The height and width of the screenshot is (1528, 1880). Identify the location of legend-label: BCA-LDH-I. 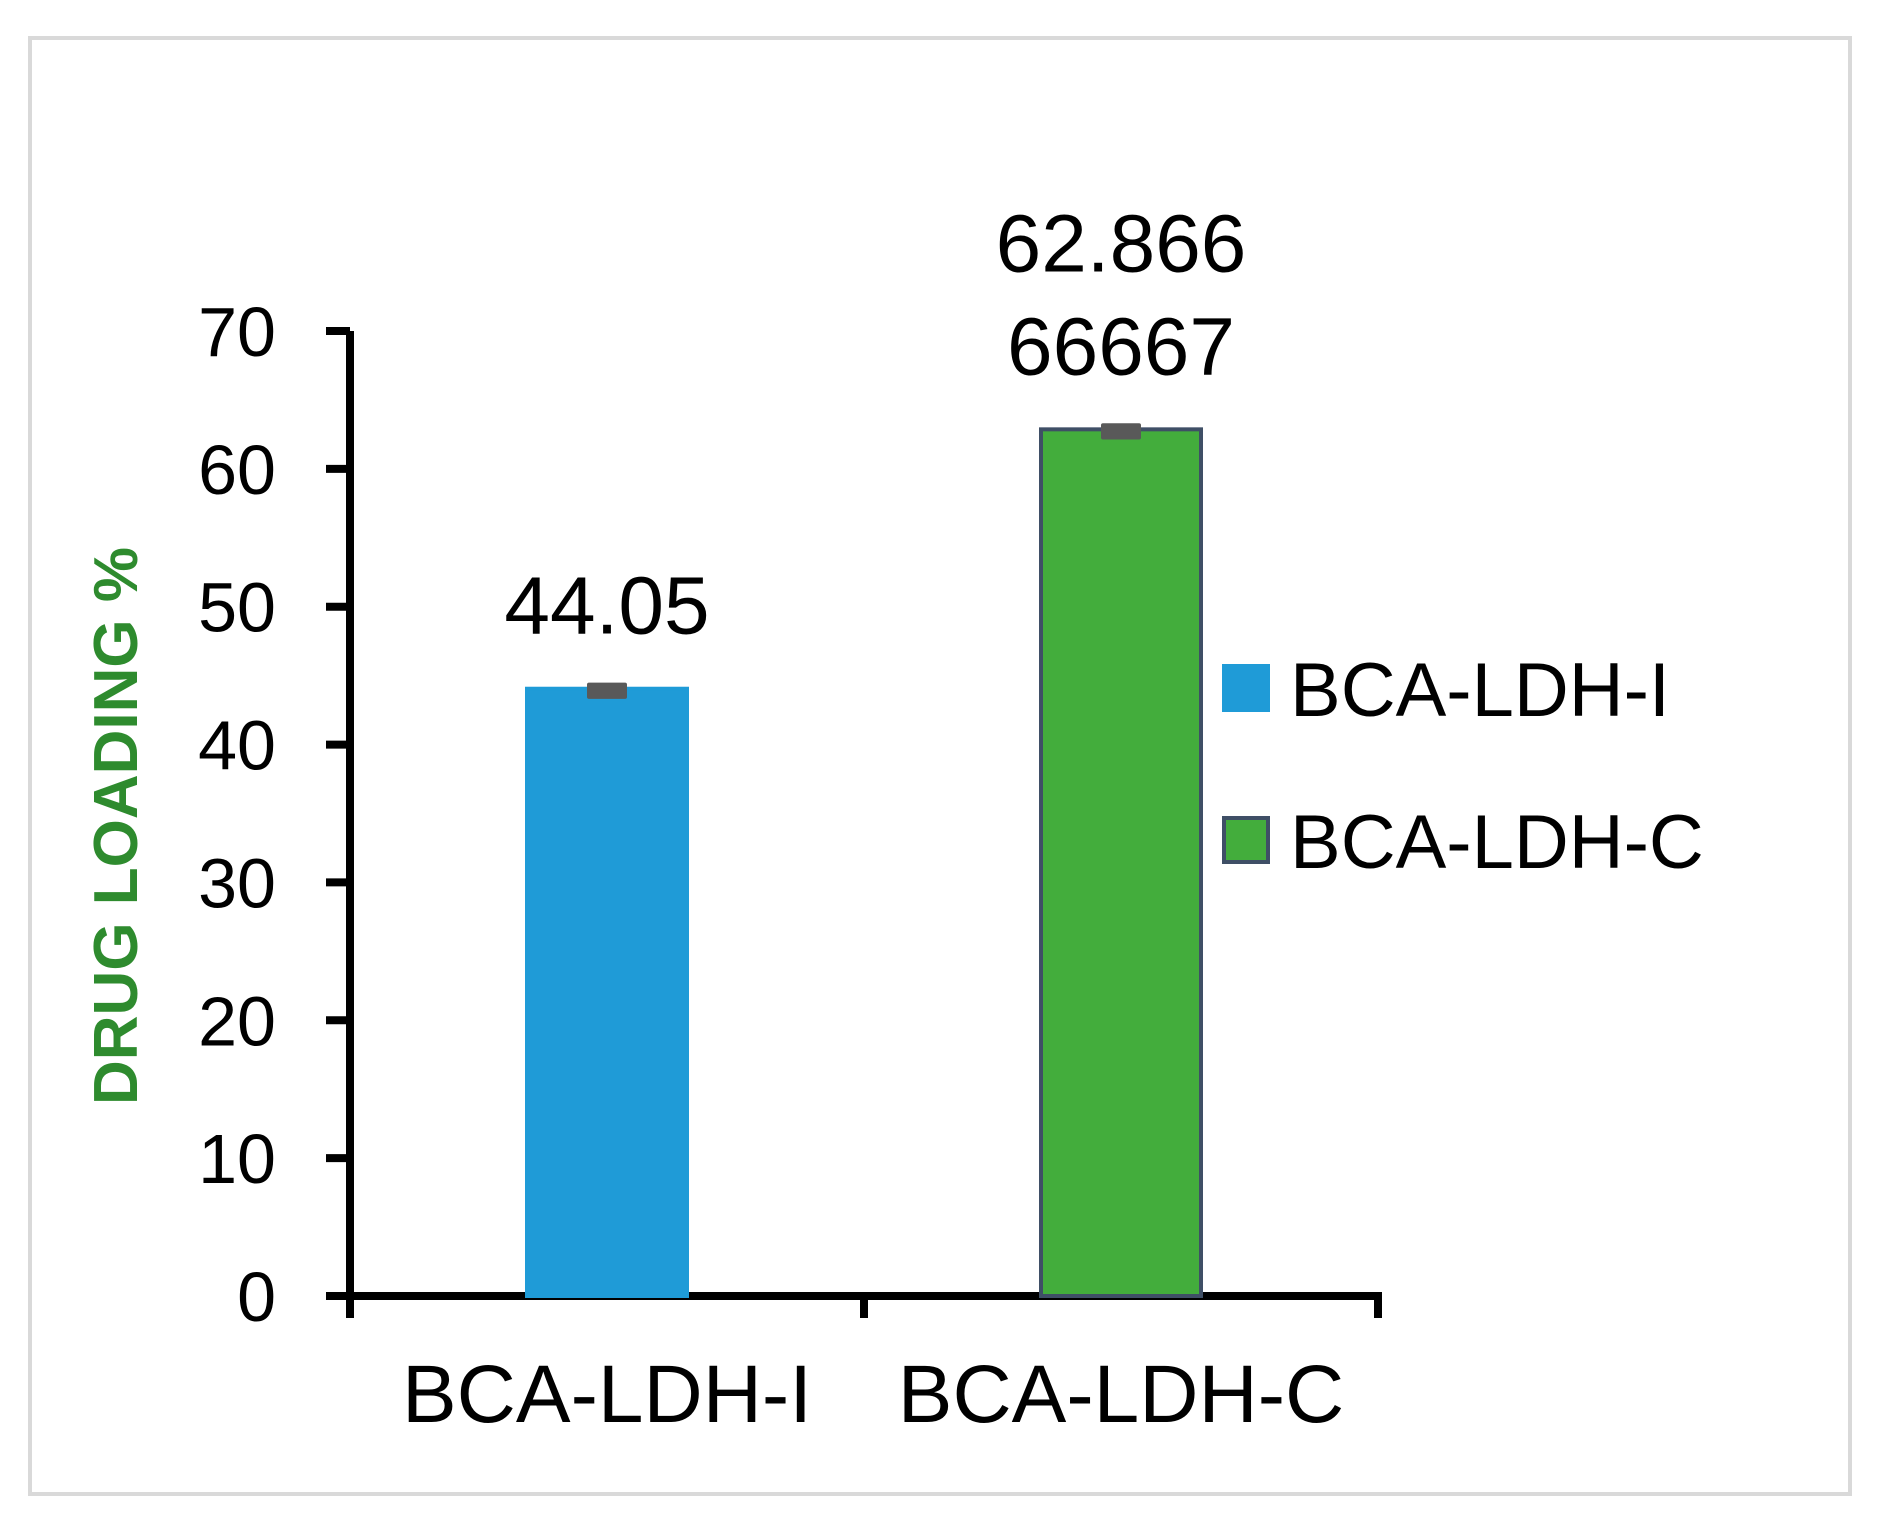
(1480, 690).